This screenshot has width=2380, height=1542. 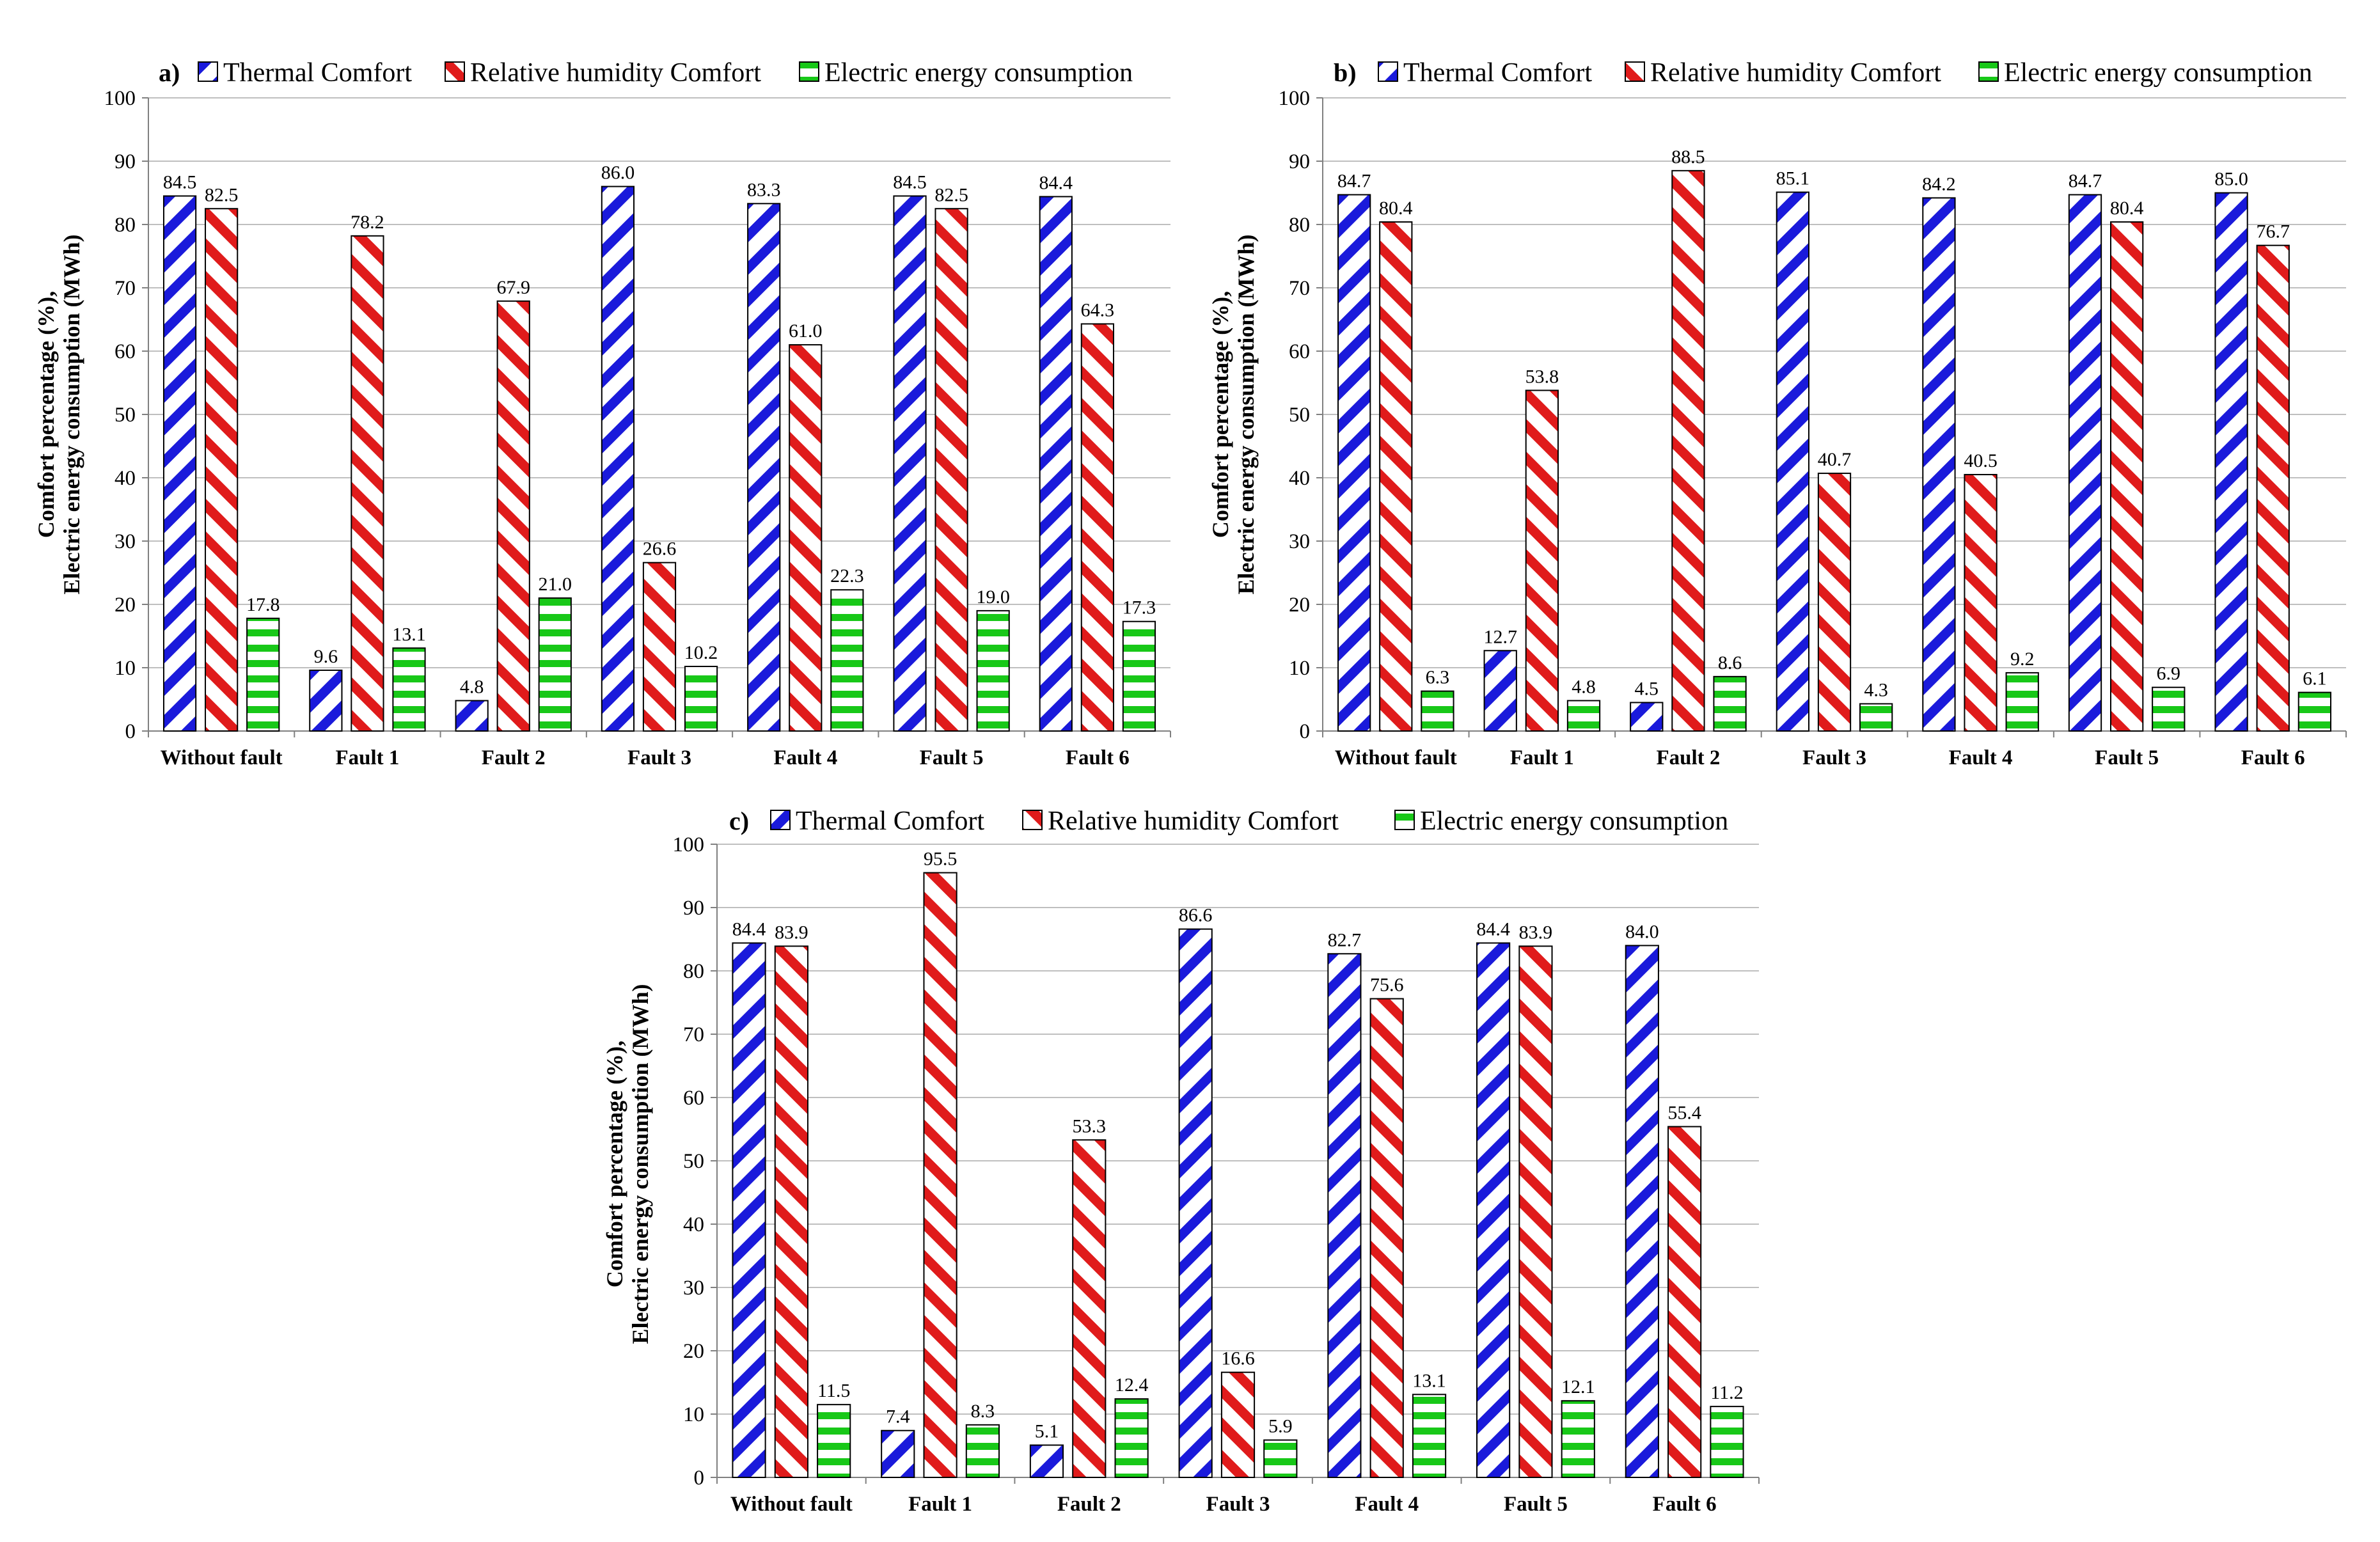 I want to click on legend-label-humidity: Relative humidity Comfort, so click(x=1795, y=73).